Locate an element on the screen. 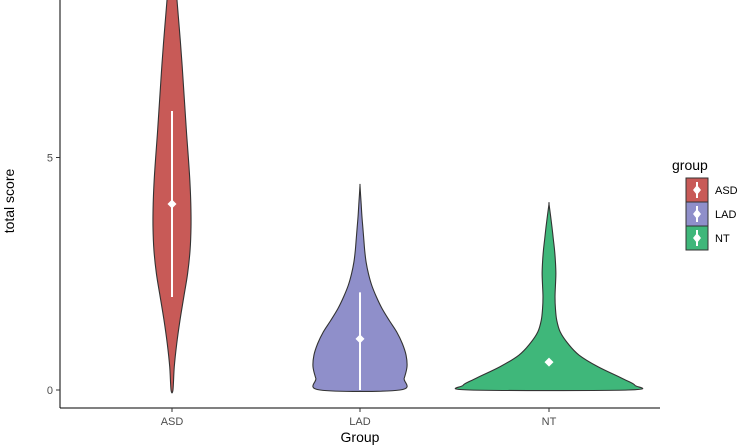 The image size is (744, 447). center-point-nt is located at coordinates (549, 362).